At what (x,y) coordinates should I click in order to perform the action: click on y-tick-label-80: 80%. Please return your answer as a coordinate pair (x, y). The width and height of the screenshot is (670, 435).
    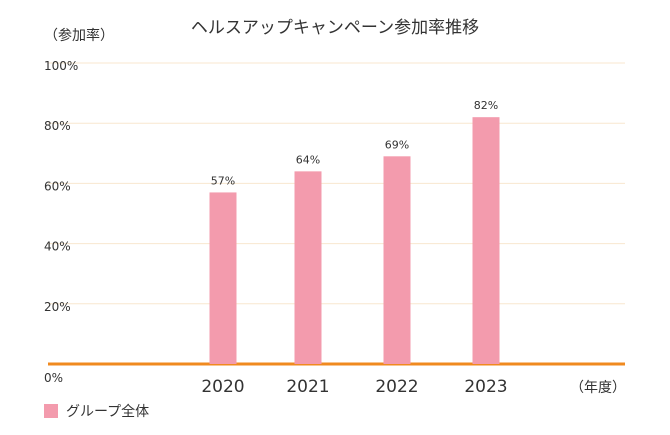
    Looking at the image, I should click on (57, 126).